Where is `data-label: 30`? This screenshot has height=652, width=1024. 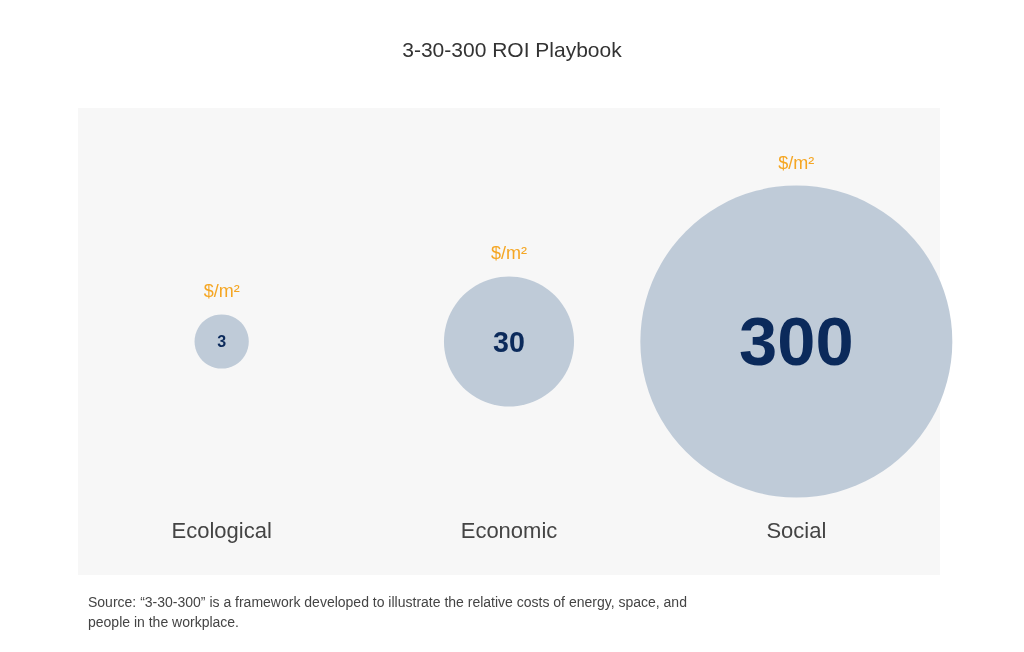 data-label: 30 is located at coordinates (509, 341).